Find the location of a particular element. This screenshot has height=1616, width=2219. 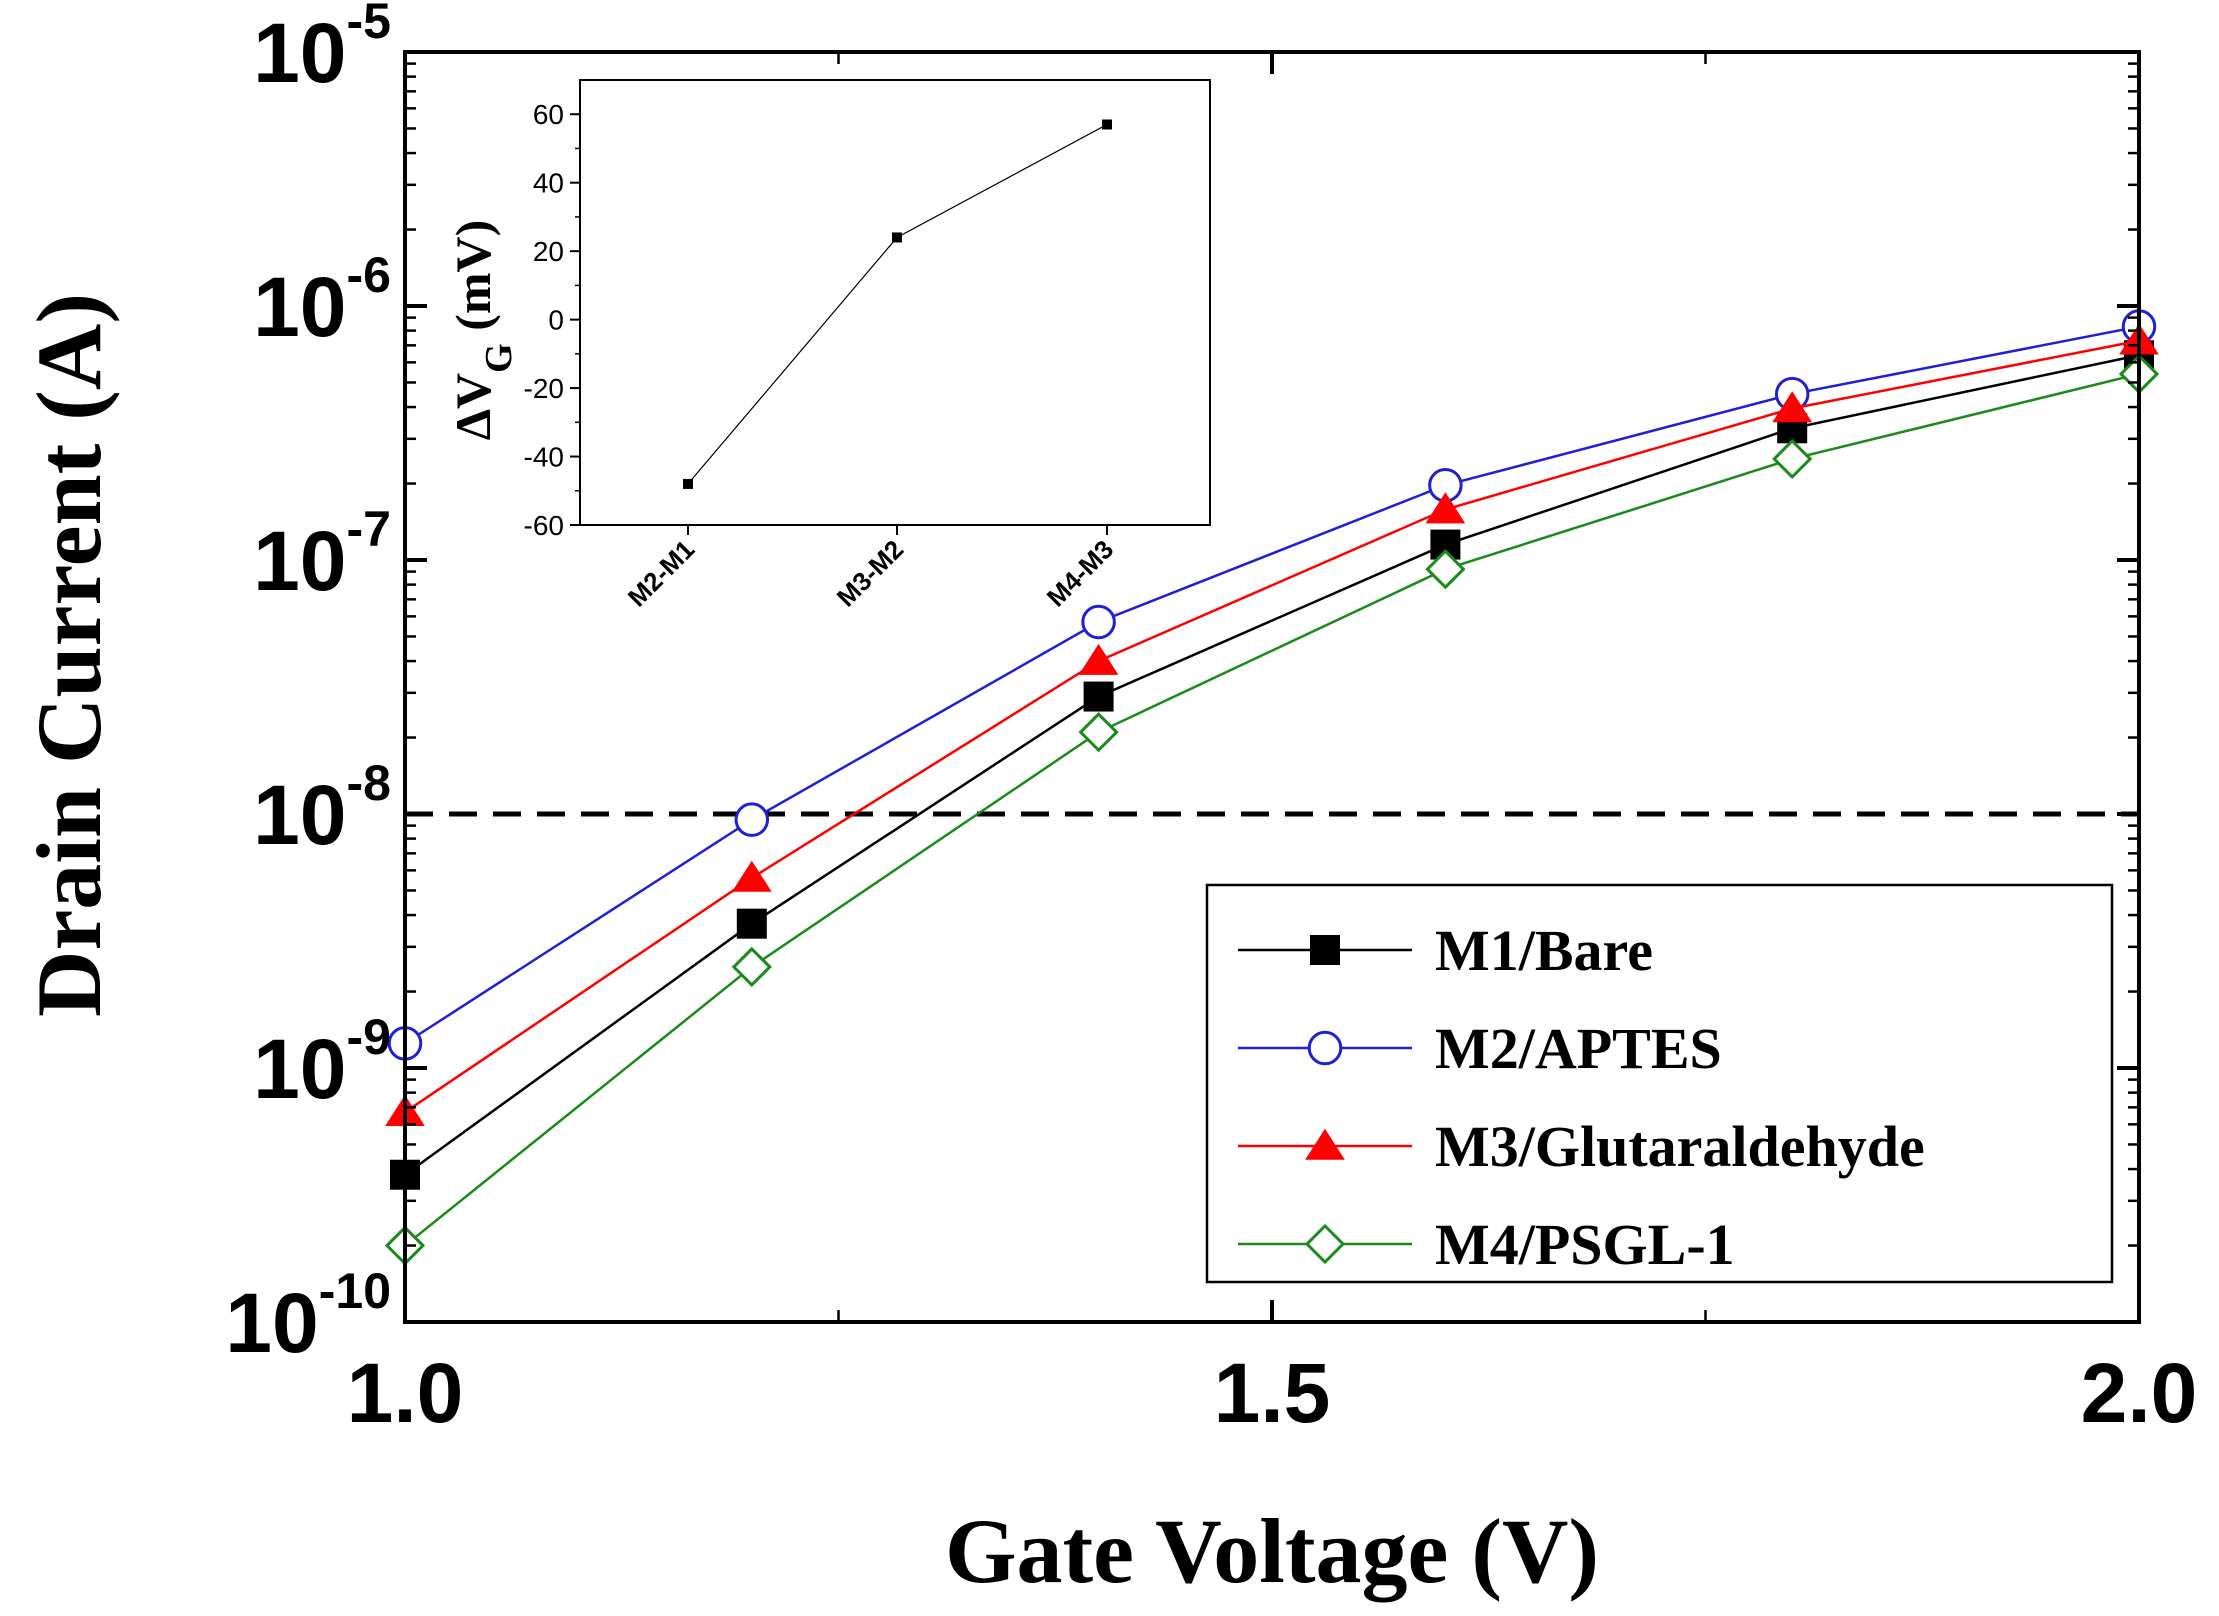

inset-y-axis-title: ΔVG (mV) is located at coordinates (482, 330).